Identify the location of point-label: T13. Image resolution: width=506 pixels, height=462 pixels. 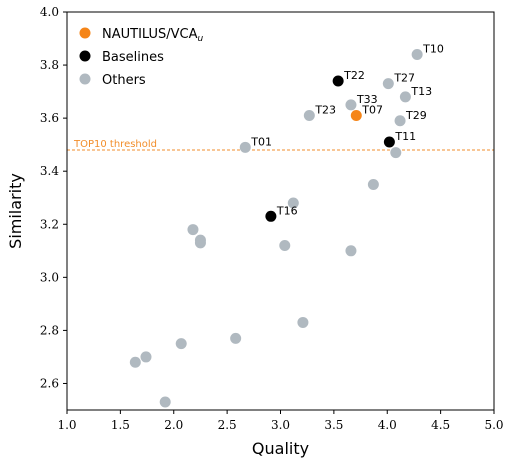
(421, 91).